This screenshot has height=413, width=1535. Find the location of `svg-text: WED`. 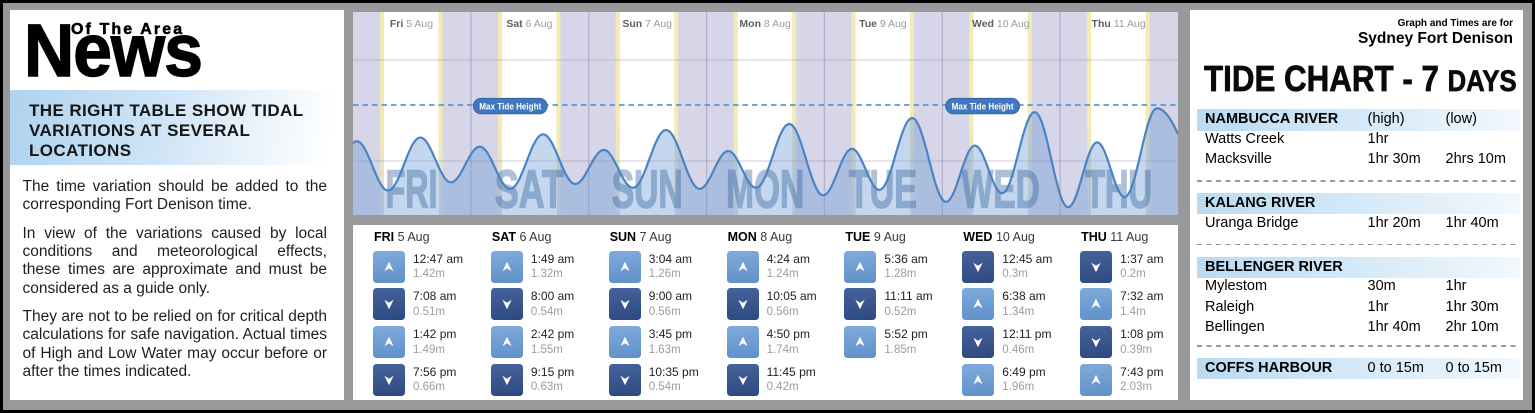

svg-text: WED is located at coordinates (1001, 188).